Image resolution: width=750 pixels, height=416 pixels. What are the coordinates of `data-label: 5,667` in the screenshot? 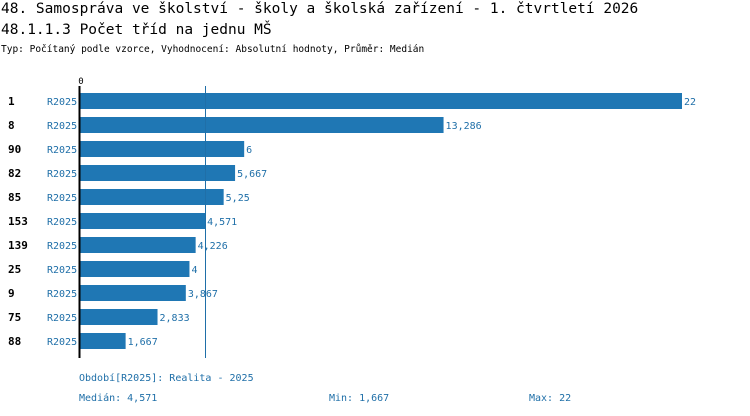 It's located at (252, 174).